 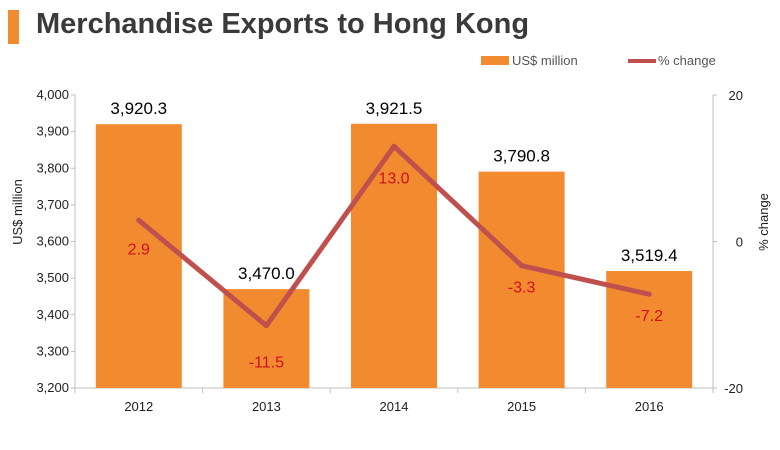 I want to click on y-tick-label-right: -20, so click(x=733, y=388).